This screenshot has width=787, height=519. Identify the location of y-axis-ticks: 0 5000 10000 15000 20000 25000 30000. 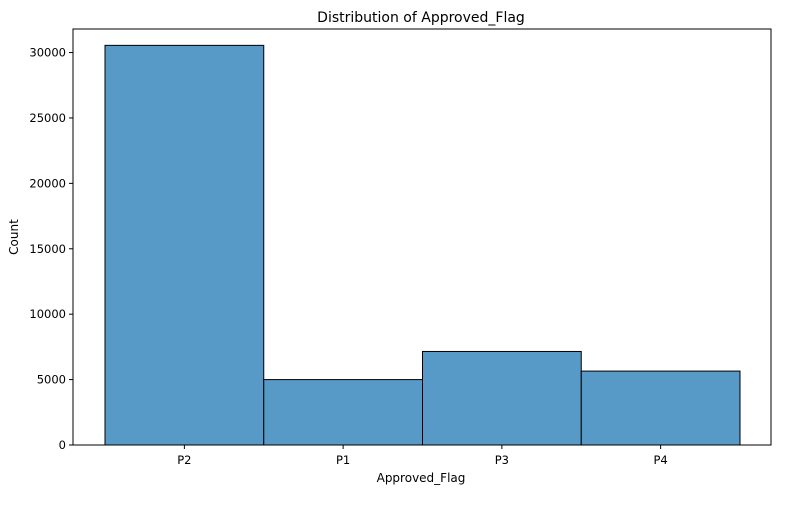
(51, 249).